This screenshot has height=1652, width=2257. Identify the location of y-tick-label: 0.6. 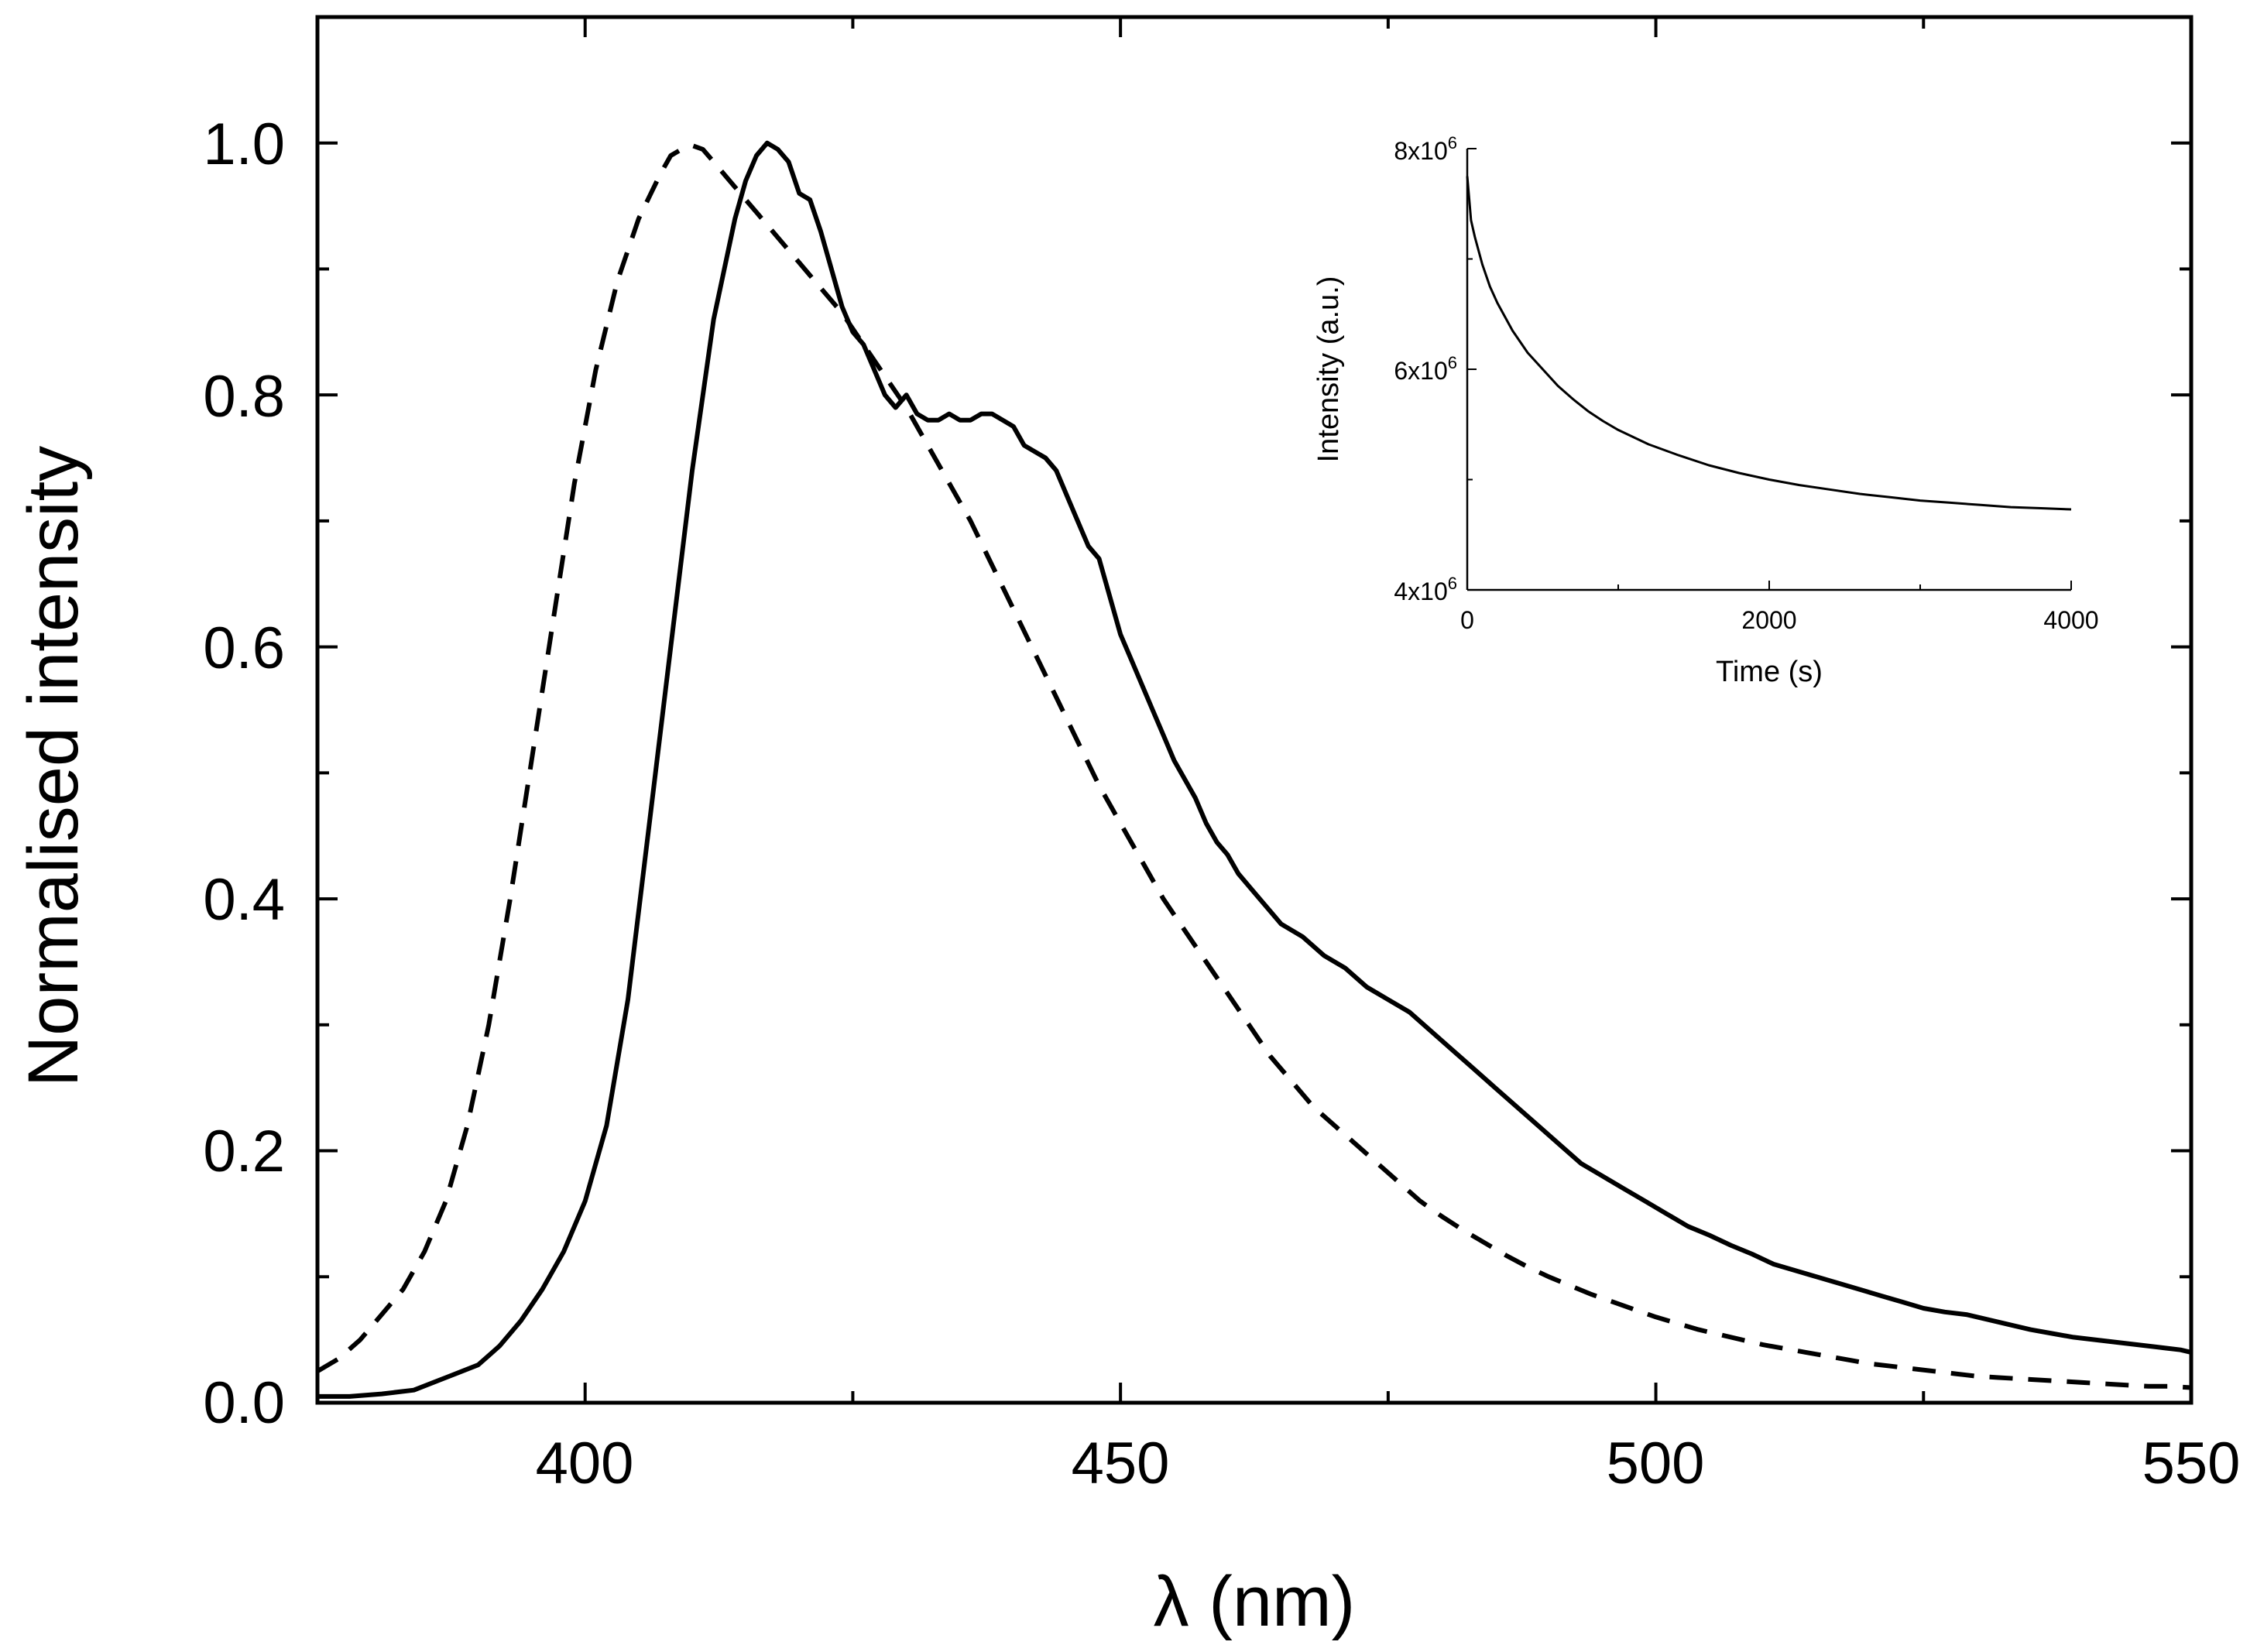
(244, 648).